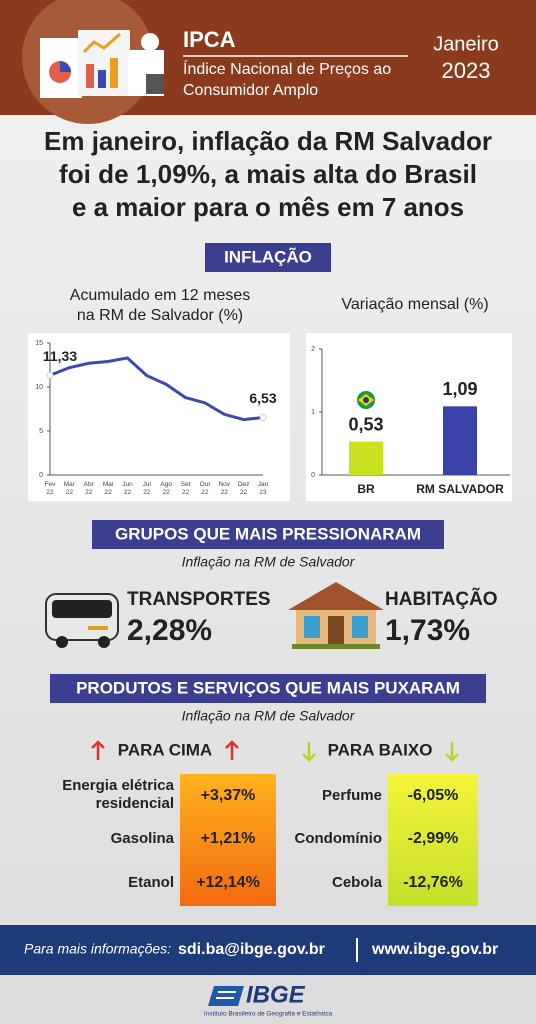  I want to click on header-subtitle: Índice Nacional de Preços ao, so click(287, 68).